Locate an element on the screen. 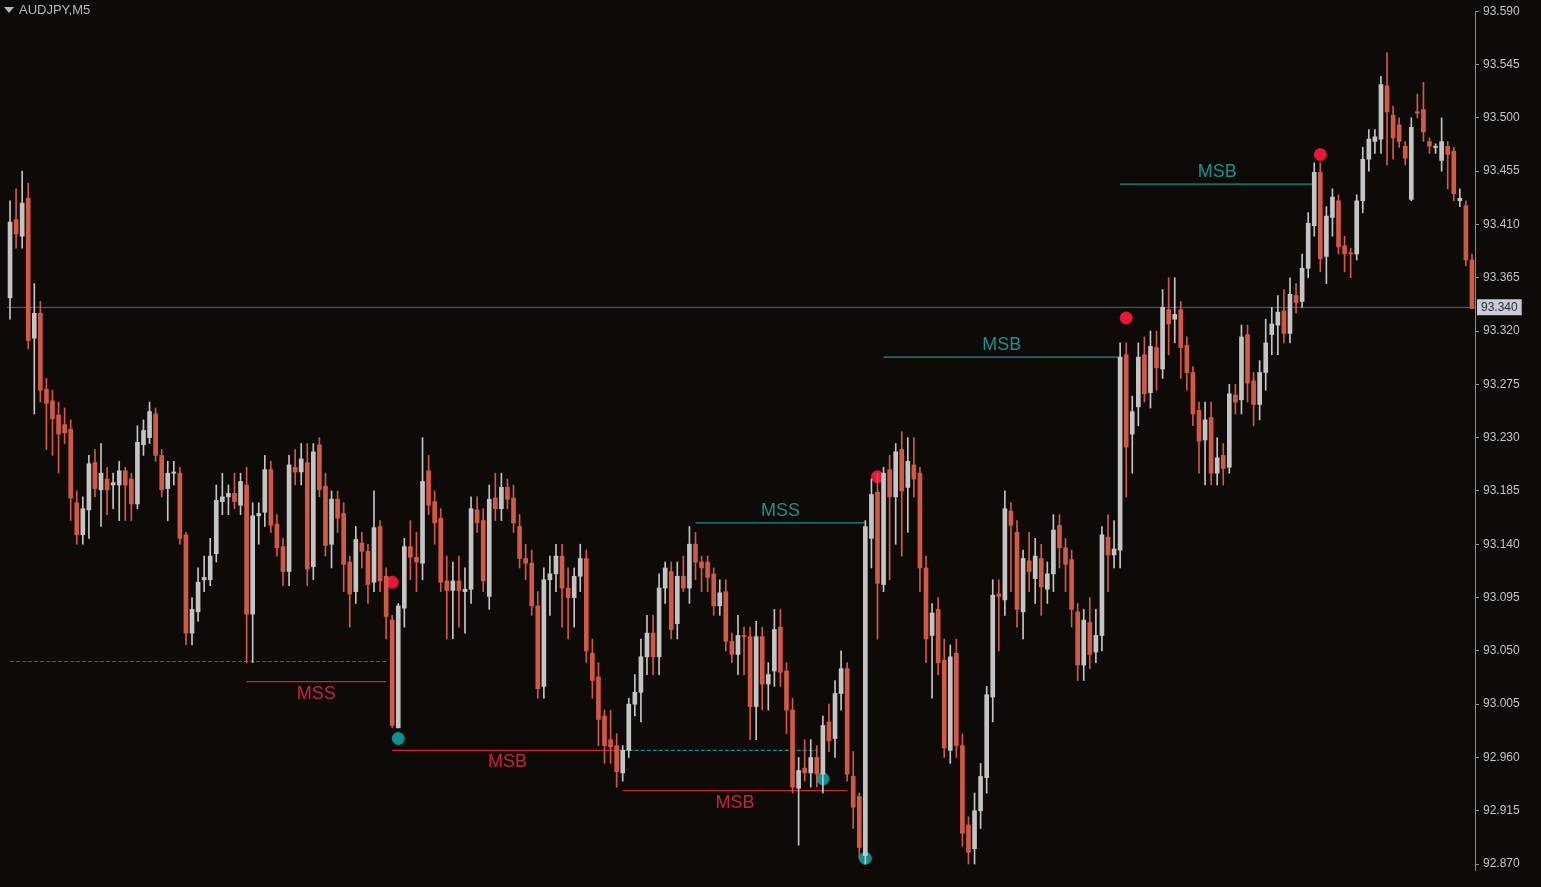 The height and width of the screenshot is (887, 1541). y-tick-label: 93.365 is located at coordinates (1502, 277).